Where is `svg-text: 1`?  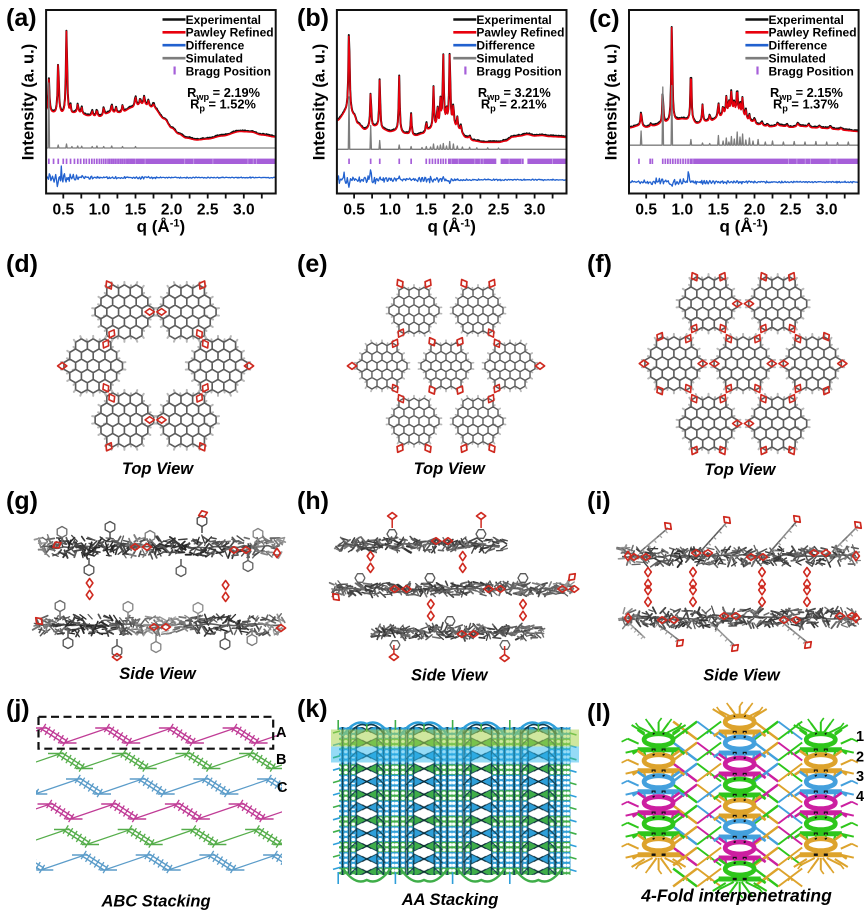 svg-text: 1 is located at coordinates (860, 737).